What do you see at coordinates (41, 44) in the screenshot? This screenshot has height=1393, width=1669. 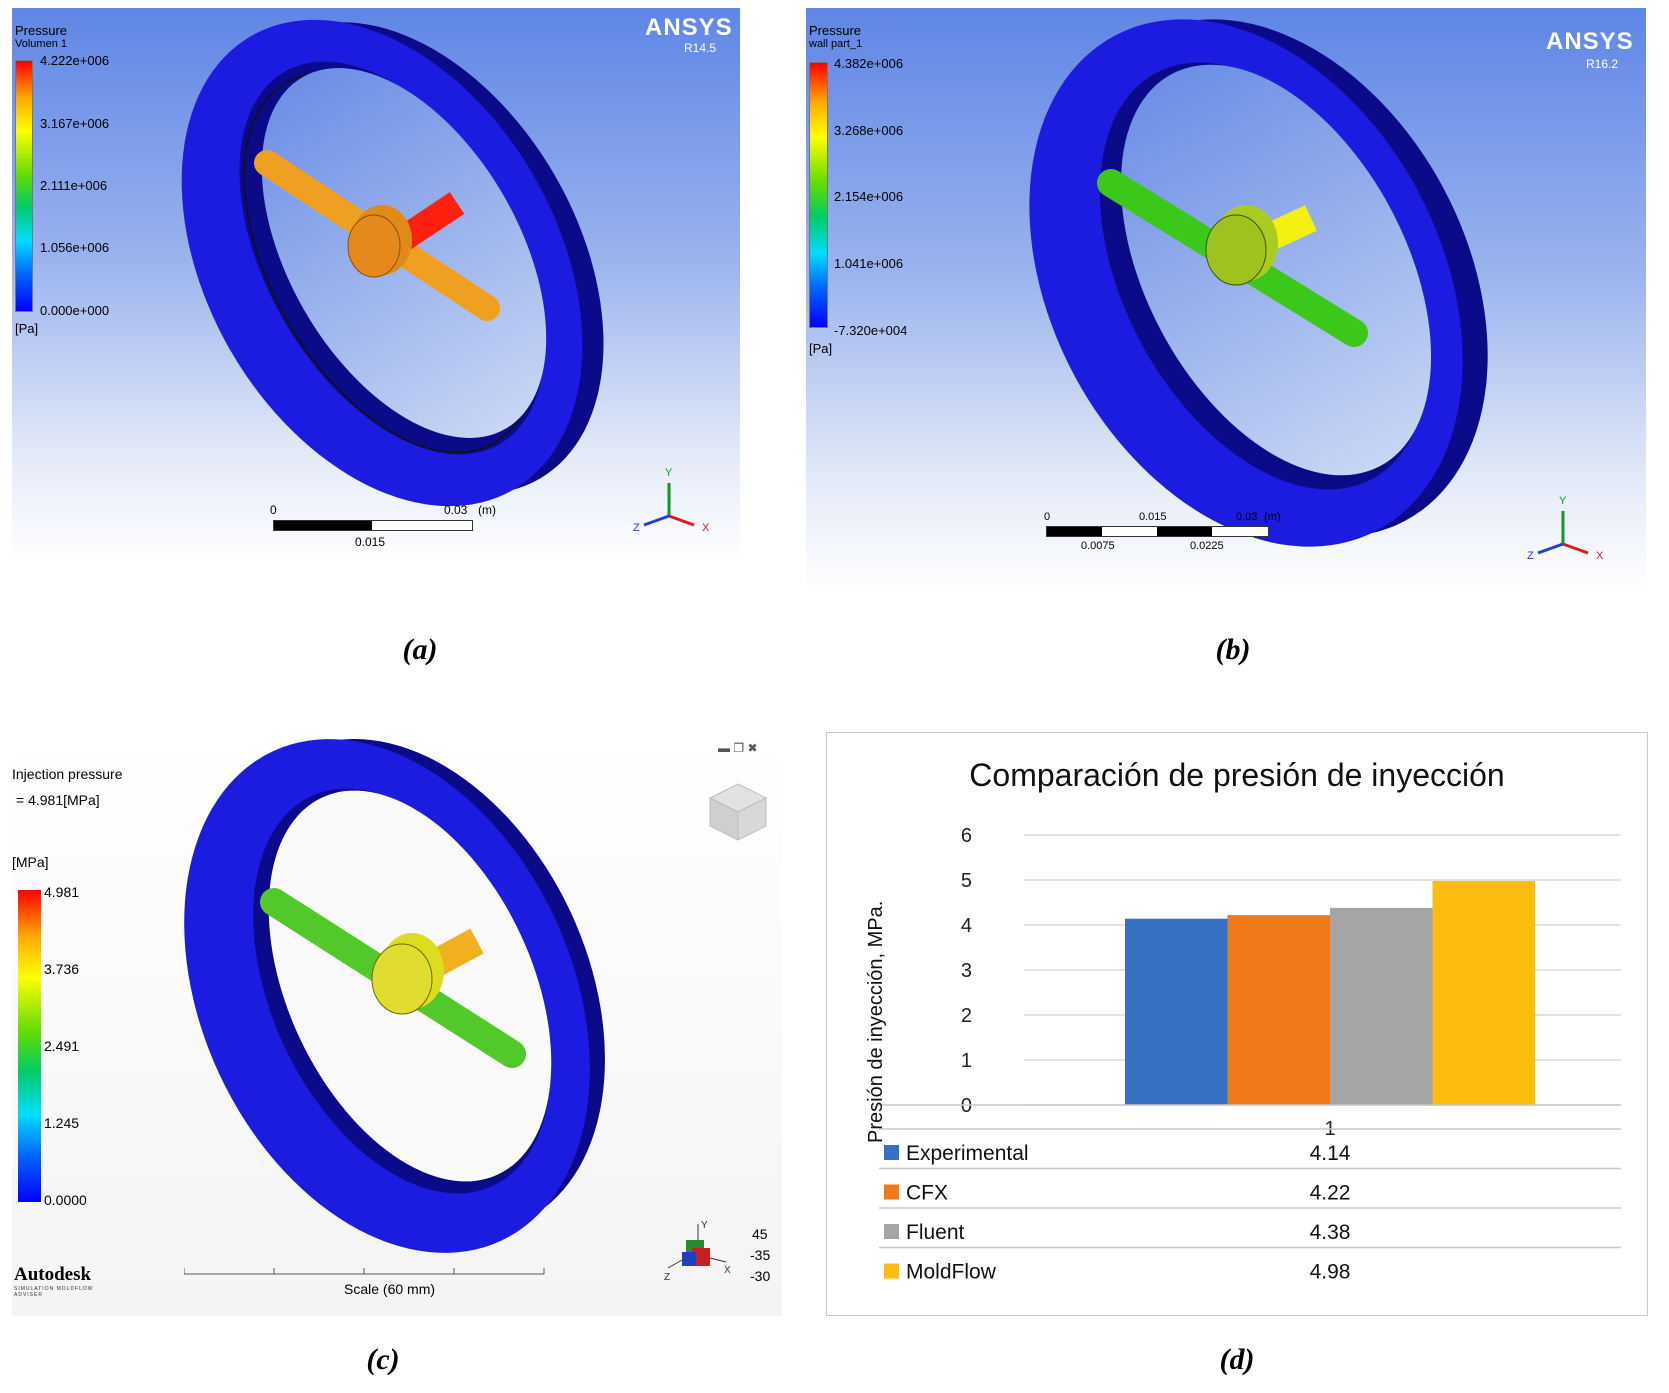 I see `legend-subtitle: Volumen 1` at bounding box center [41, 44].